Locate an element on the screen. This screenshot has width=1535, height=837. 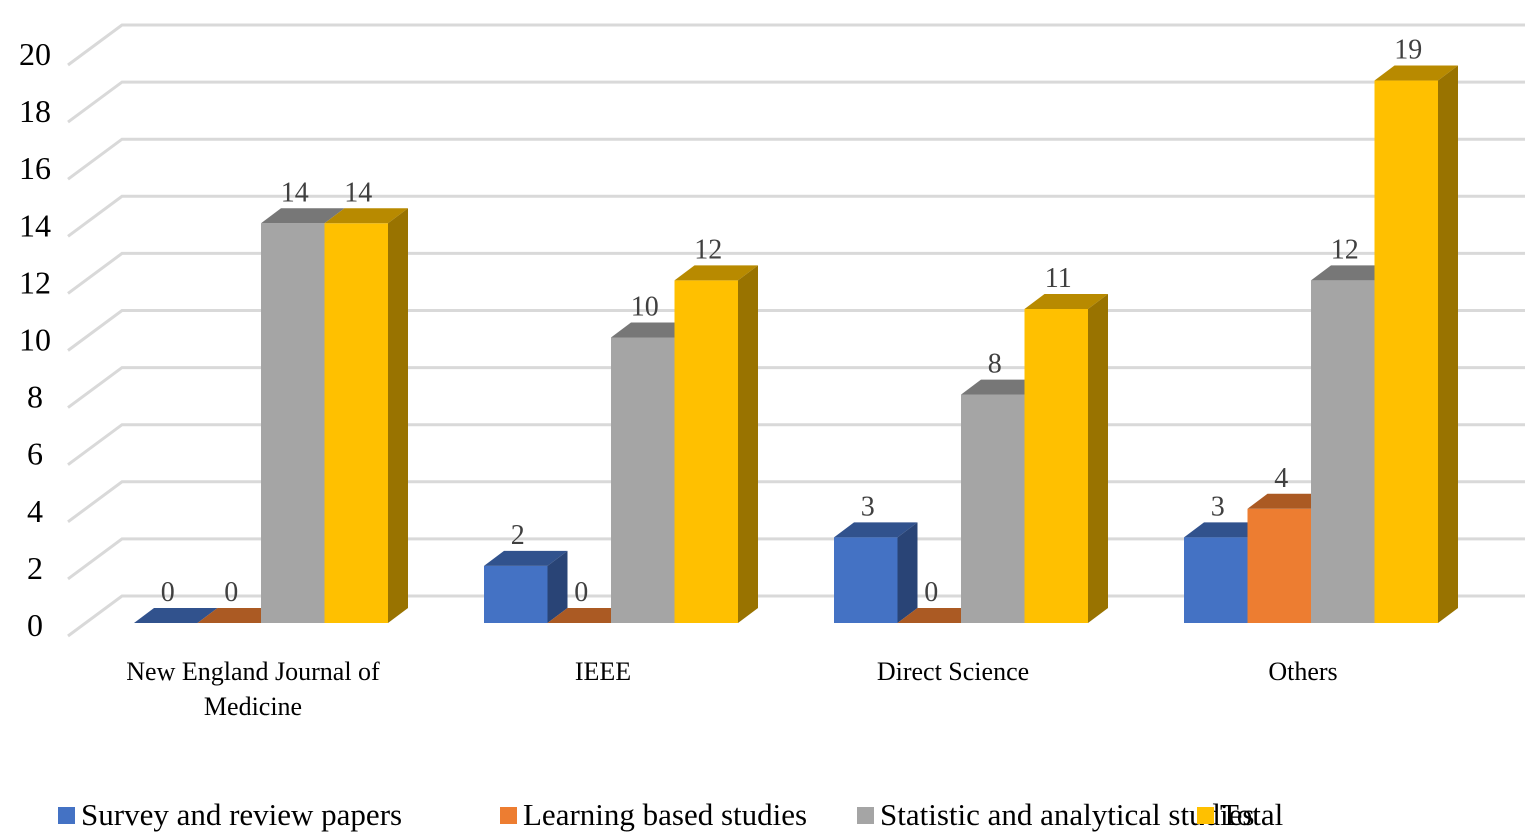
data-label: 11 is located at coordinates (1058, 278).